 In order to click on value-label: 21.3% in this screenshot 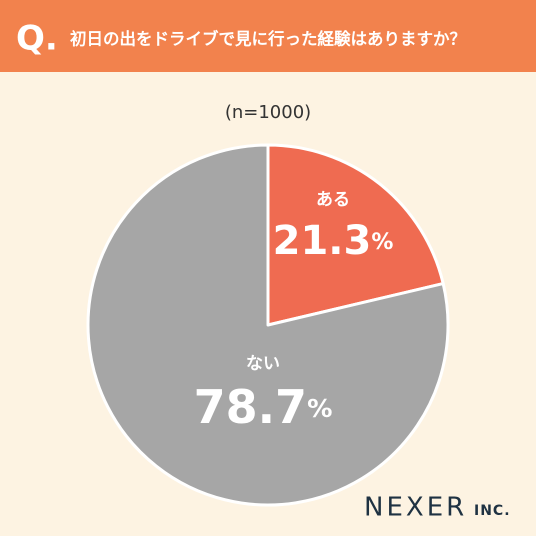, I will do `click(333, 241)`.